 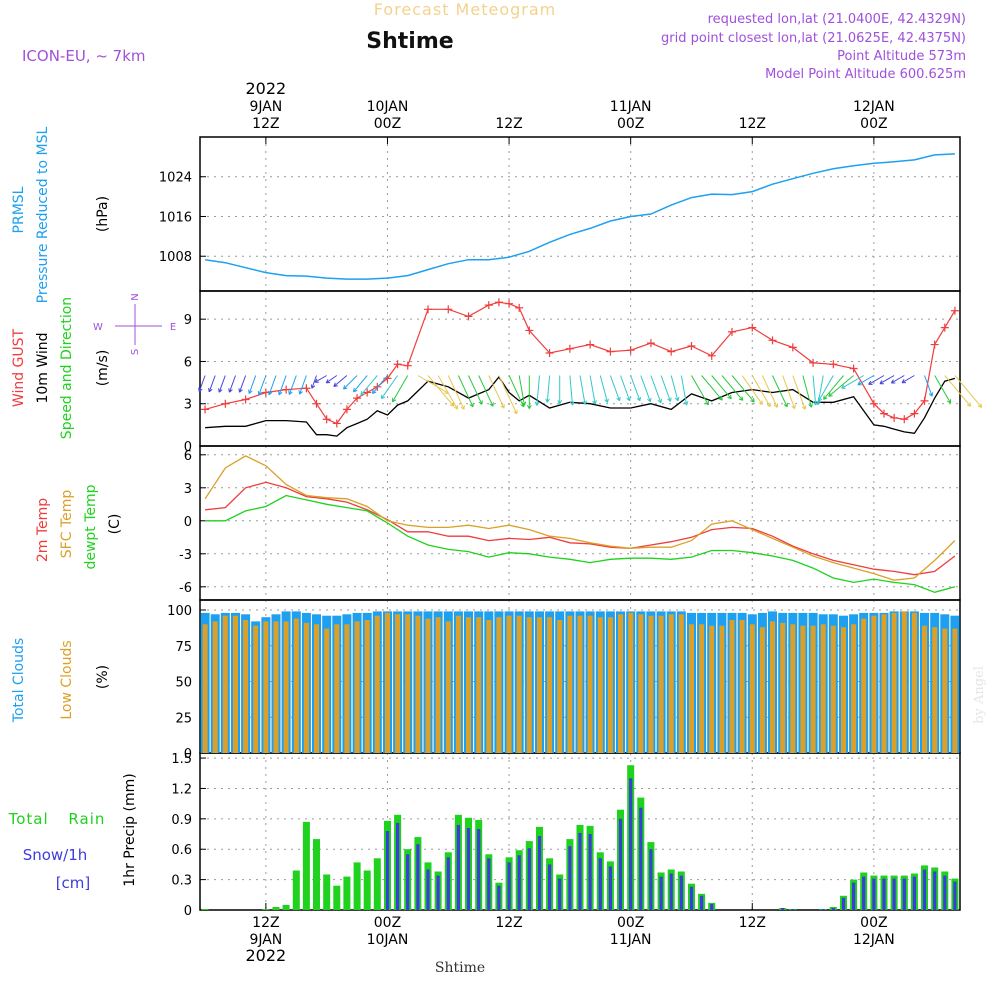 I want to click on y-tick-label: 0.6, so click(x=181, y=850).